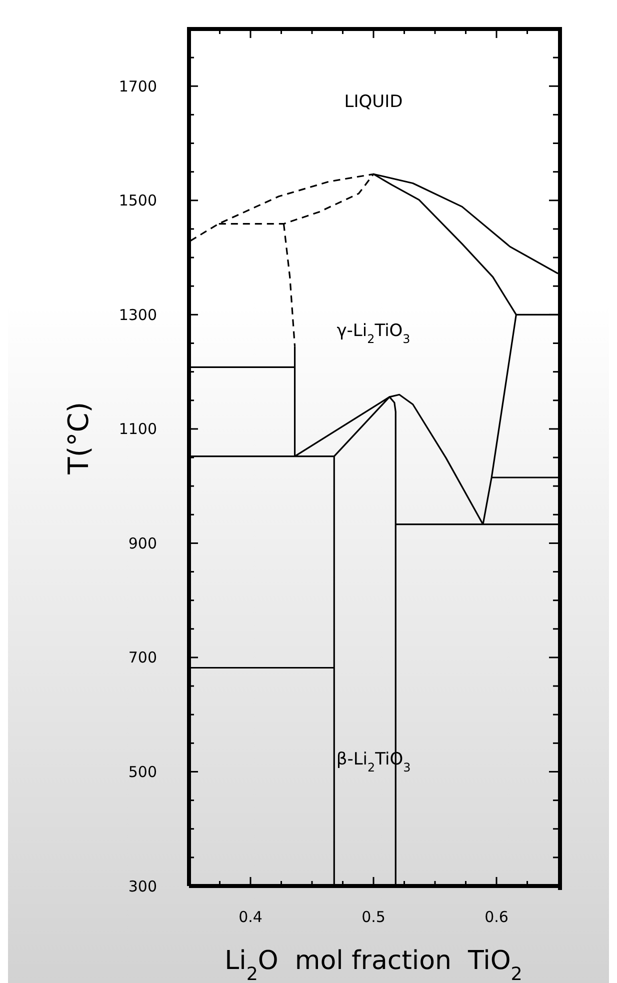 Image resolution: width=617 pixels, height=983 pixels. Describe the element at coordinates (373, 333) in the screenshot. I see `annotation: γ-Li$_{2}$TiO$_{3}$` at that location.